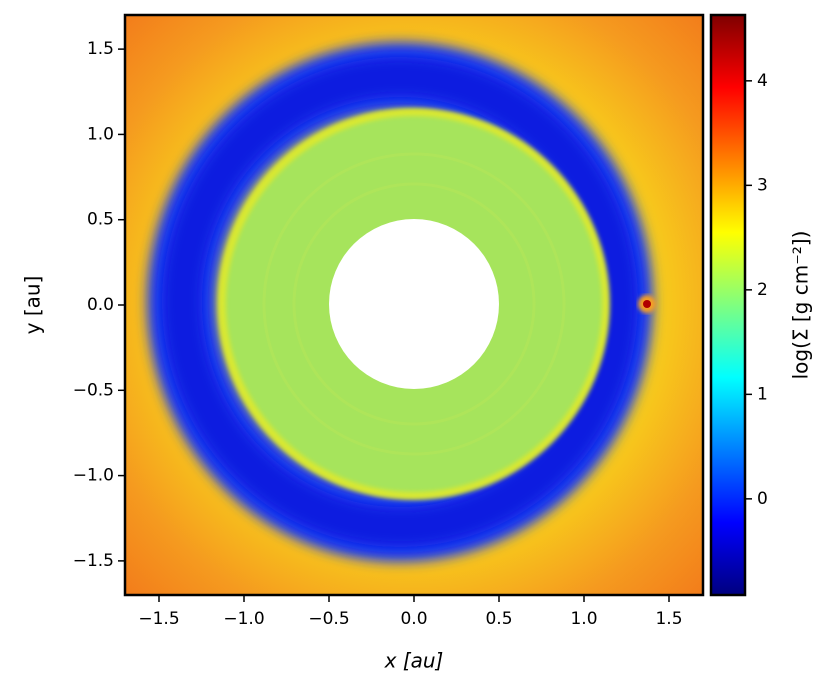 Image resolution: width=829 pixels, height=688 pixels. Describe the element at coordinates (414, 661) in the screenshot. I see `x-axis-label: x [au]` at that location.